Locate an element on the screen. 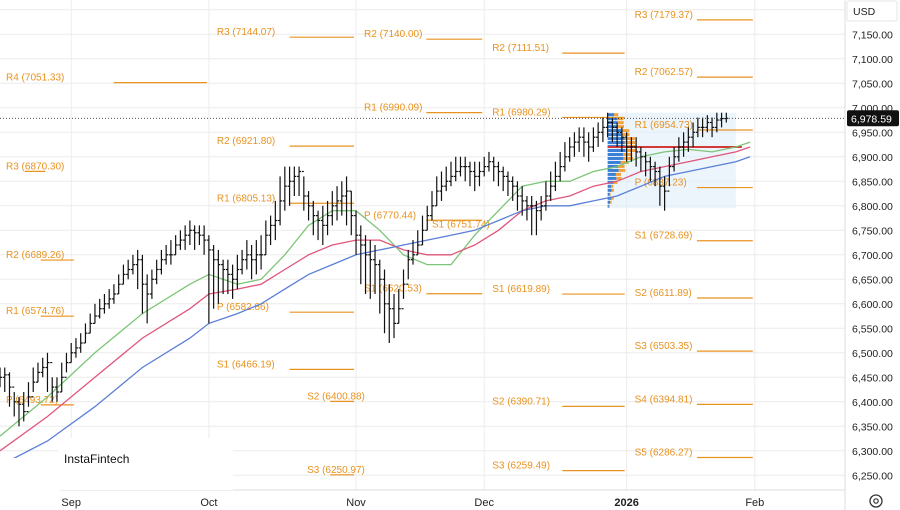  pivot-label: P (6770.44) is located at coordinates (390, 215).